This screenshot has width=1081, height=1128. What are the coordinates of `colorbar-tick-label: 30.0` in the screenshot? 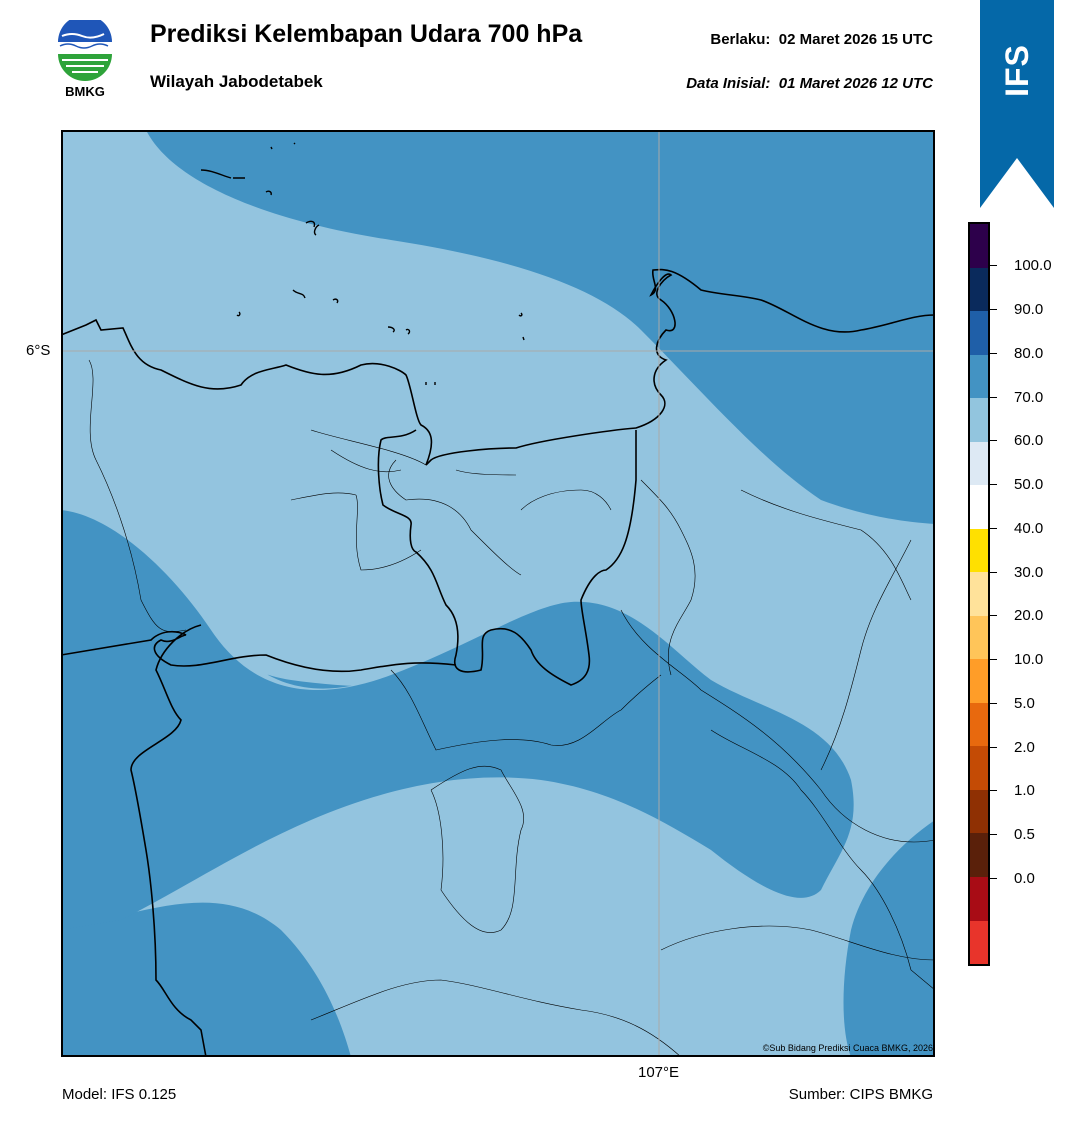 It's located at (1016, 572).